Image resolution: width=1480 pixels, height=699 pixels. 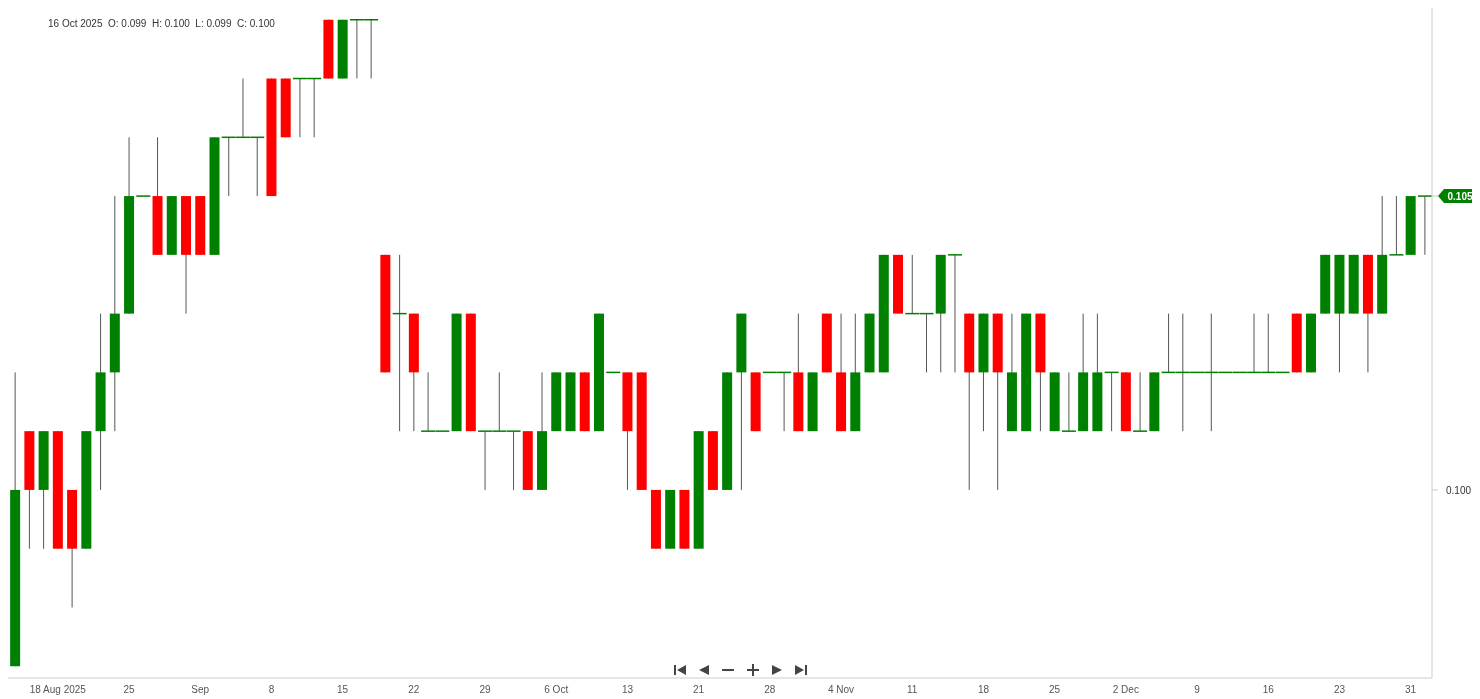 What do you see at coordinates (485, 690) in the screenshot?
I see `x-tick-label: 29` at bounding box center [485, 690].